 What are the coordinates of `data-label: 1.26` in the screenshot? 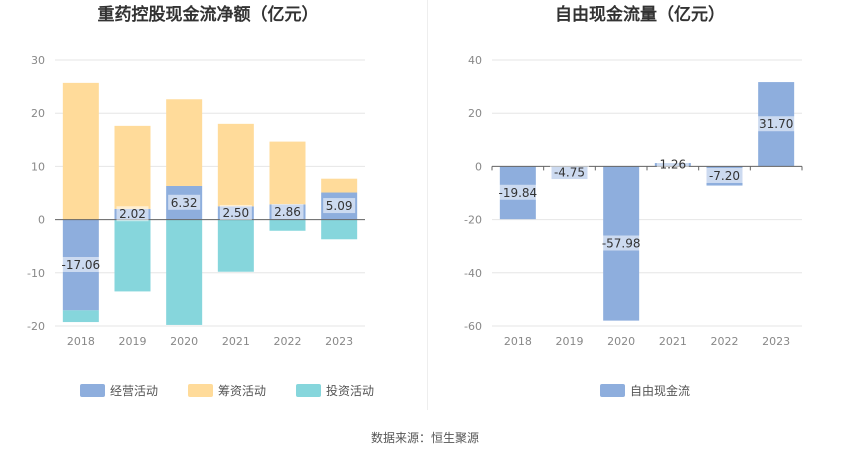 It's located at (672, 165).